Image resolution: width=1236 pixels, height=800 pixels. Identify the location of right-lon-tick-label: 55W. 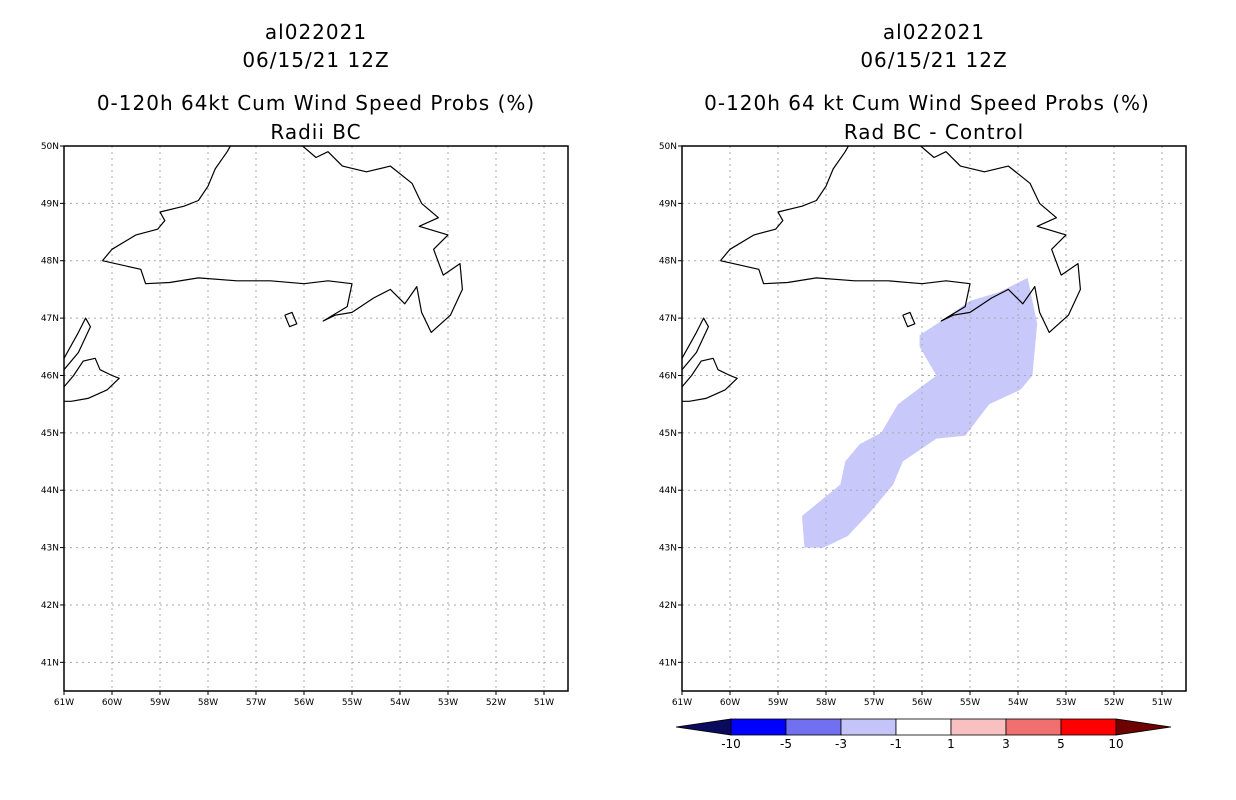
(970, 703).